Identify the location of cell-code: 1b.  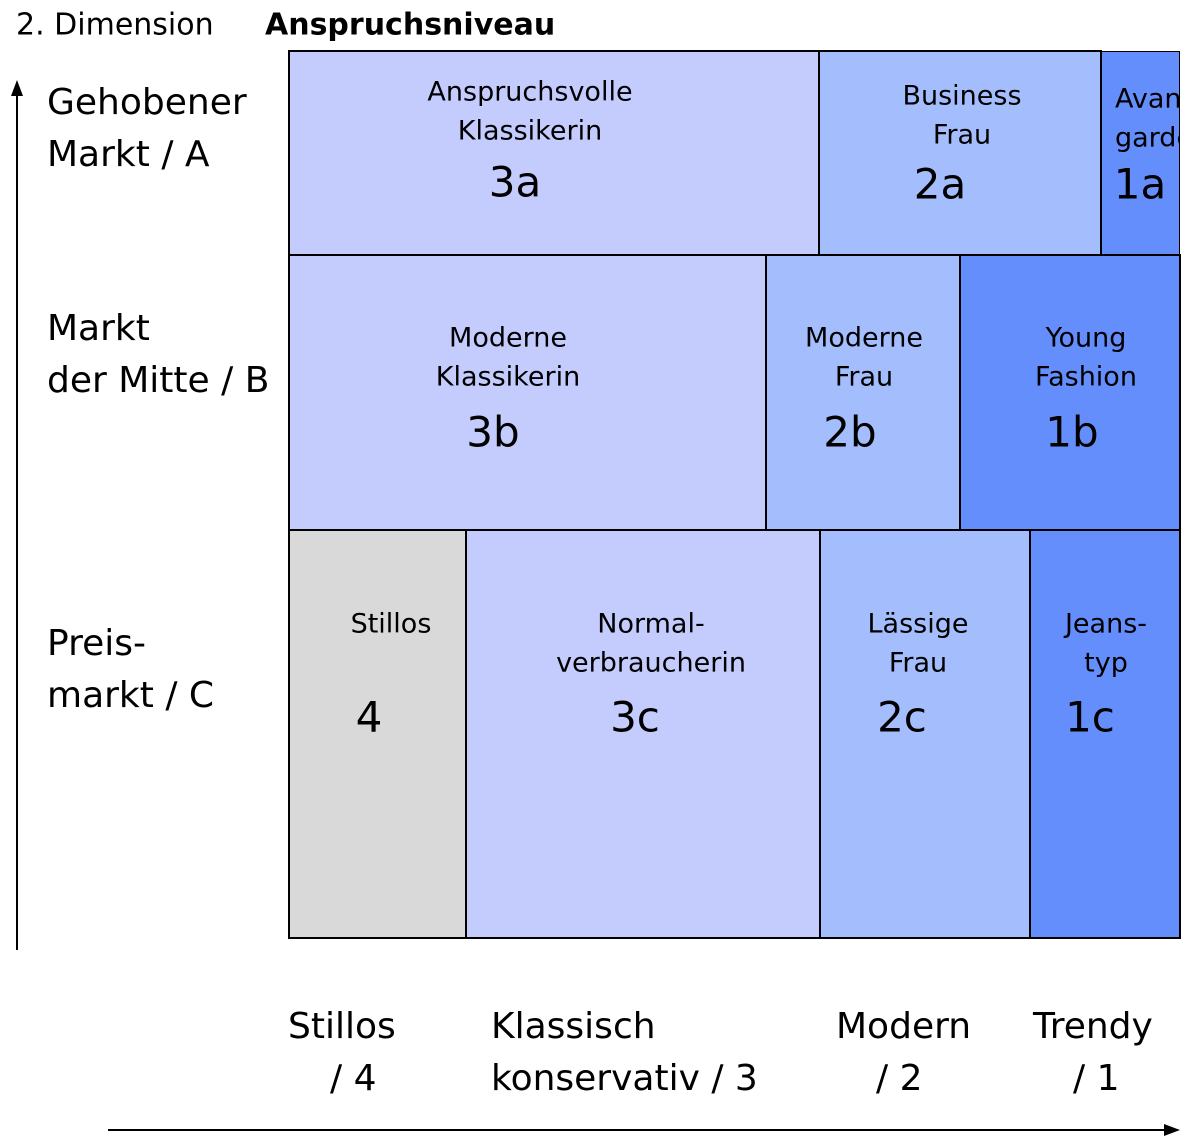
(1071, 432).